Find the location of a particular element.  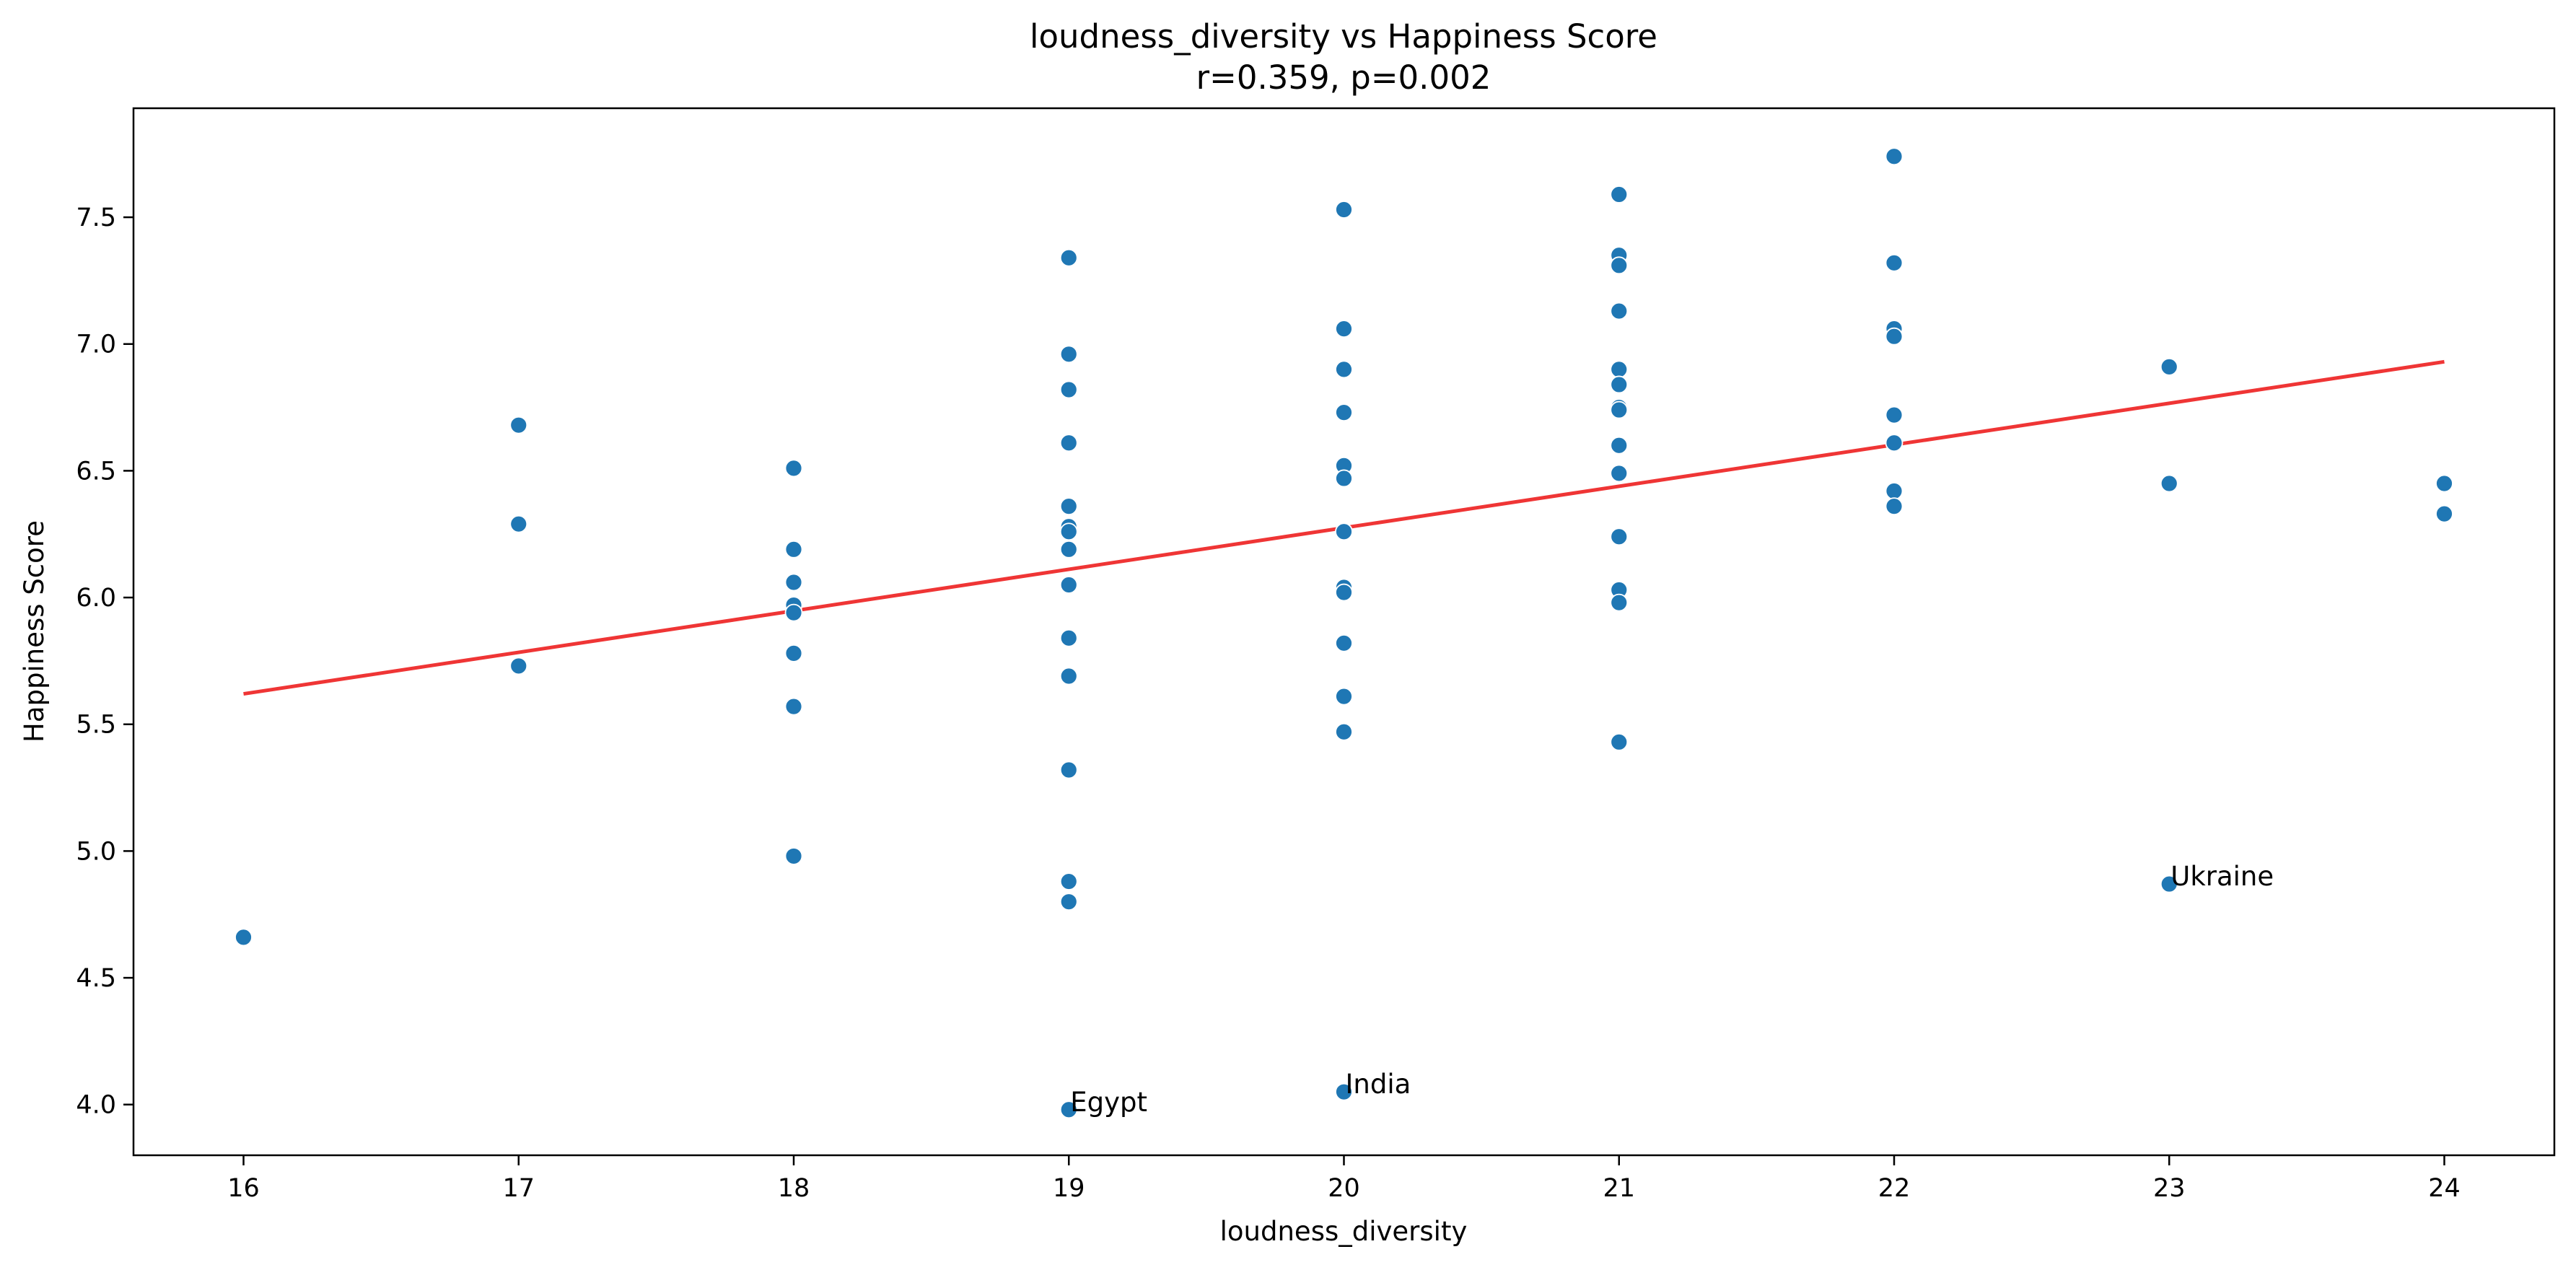

y-tick-label: 5.0 is located at coordinates (96, 851).